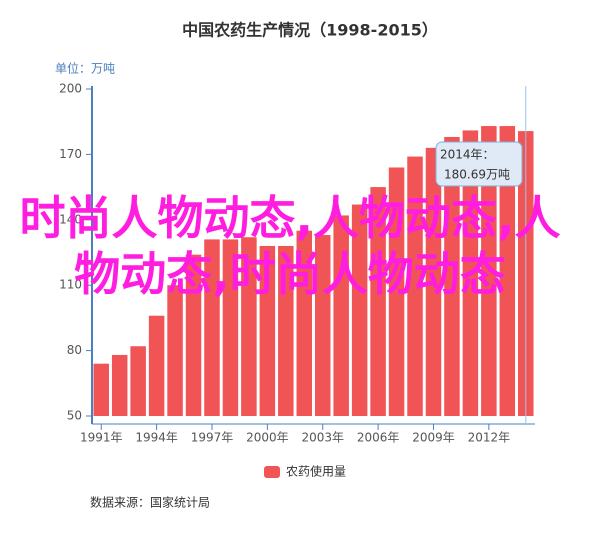  I want to click on tooltip-text: 180.69万吨, so click(477, 175).